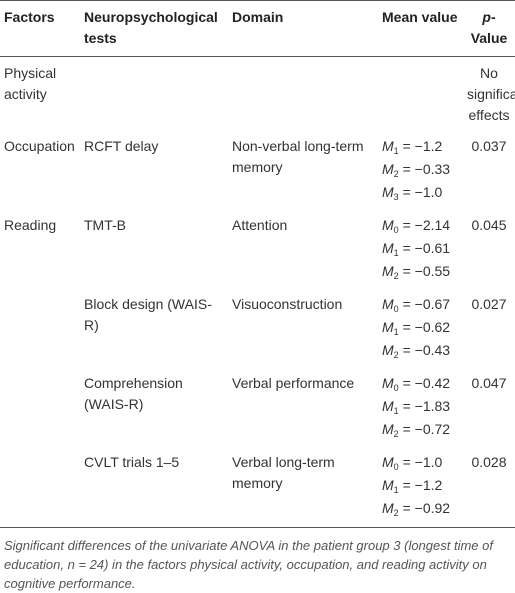  What do you see at coordinates (396, 197) in the screenshot?
I see `mean-index: 3` at bounding box center [396, 197].